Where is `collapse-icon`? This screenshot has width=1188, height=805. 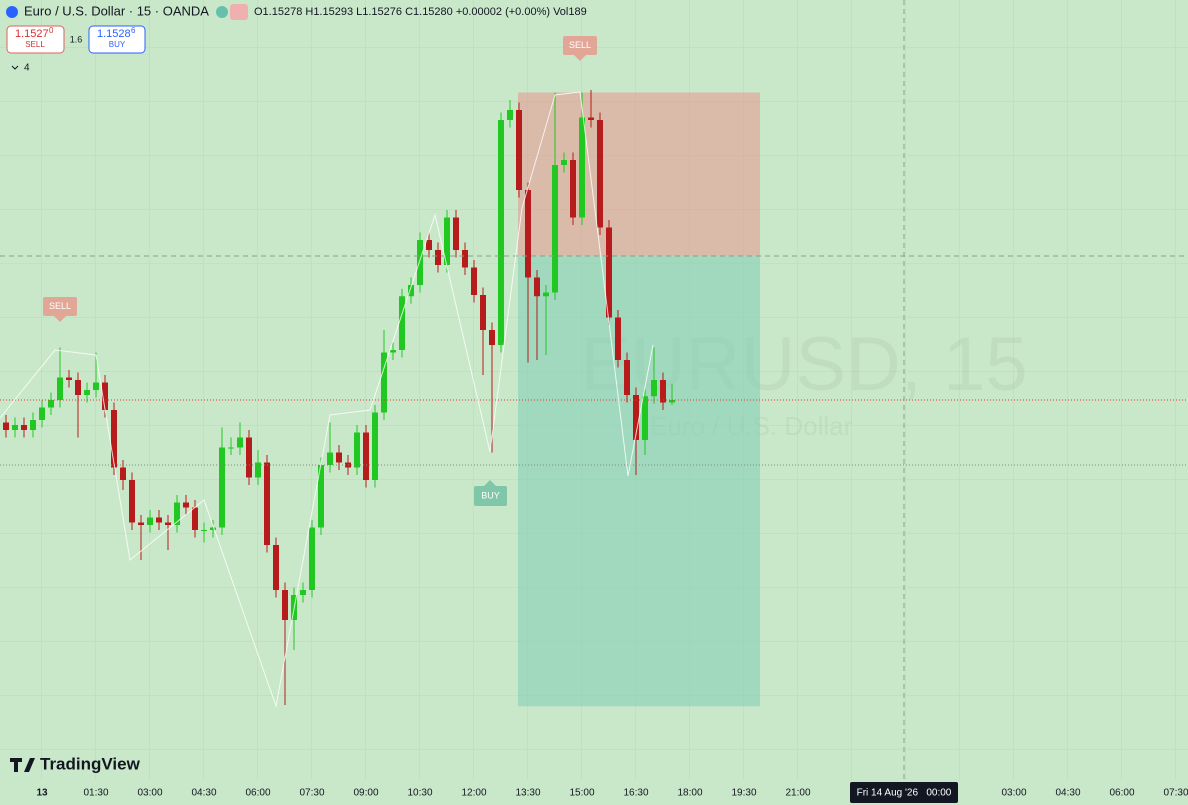 collapse-icon is located at coordinates (15, 67).